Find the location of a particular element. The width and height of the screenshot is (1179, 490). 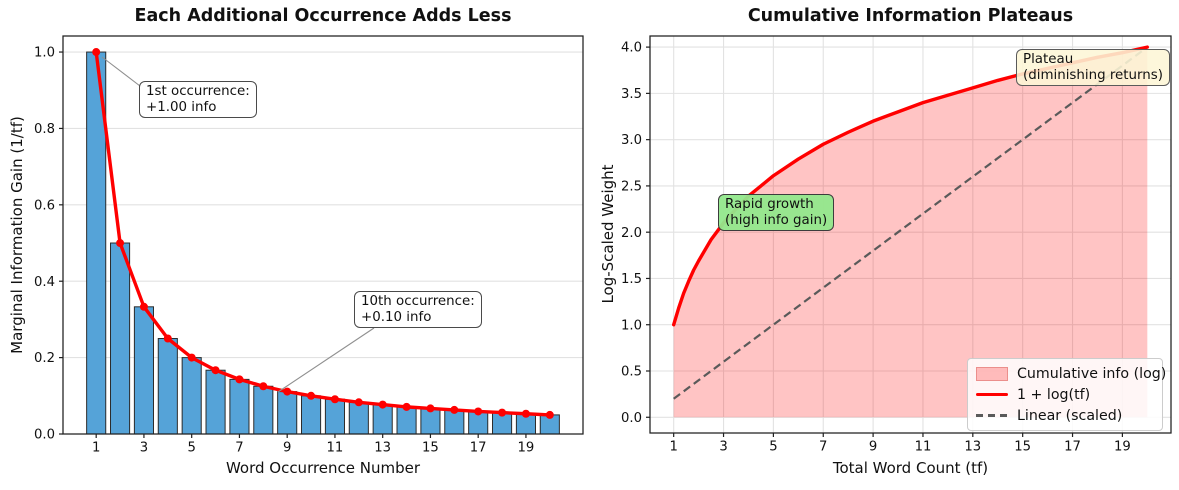

legend-item-cumulative-info: Cumulative info (log) is located at coordinates (1071, 373).